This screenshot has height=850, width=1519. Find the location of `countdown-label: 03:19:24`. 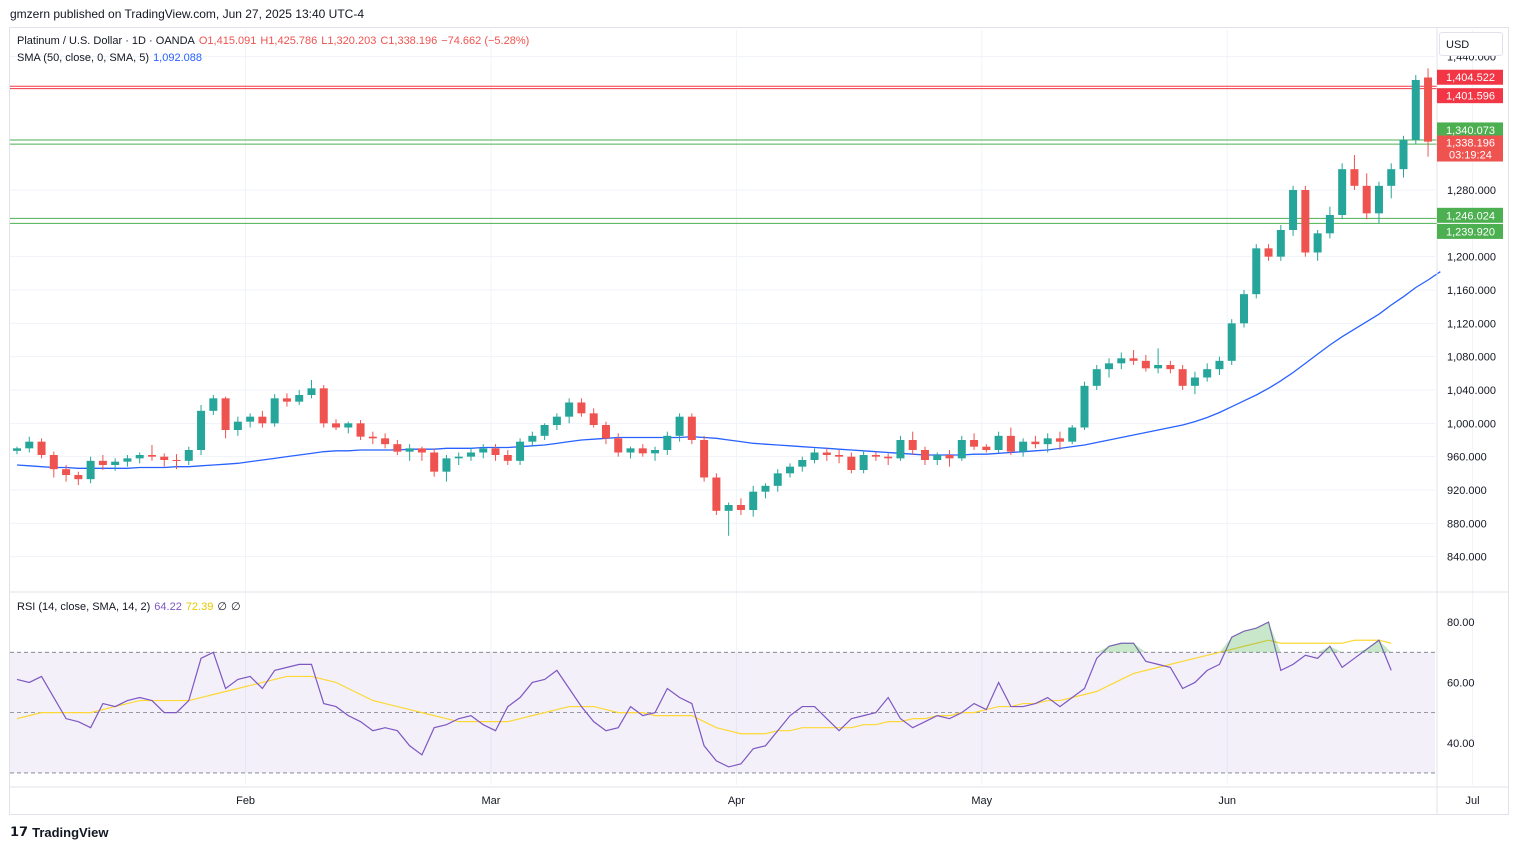

countdown-label: 03:19:24 is located at coordinates (1470, 156).